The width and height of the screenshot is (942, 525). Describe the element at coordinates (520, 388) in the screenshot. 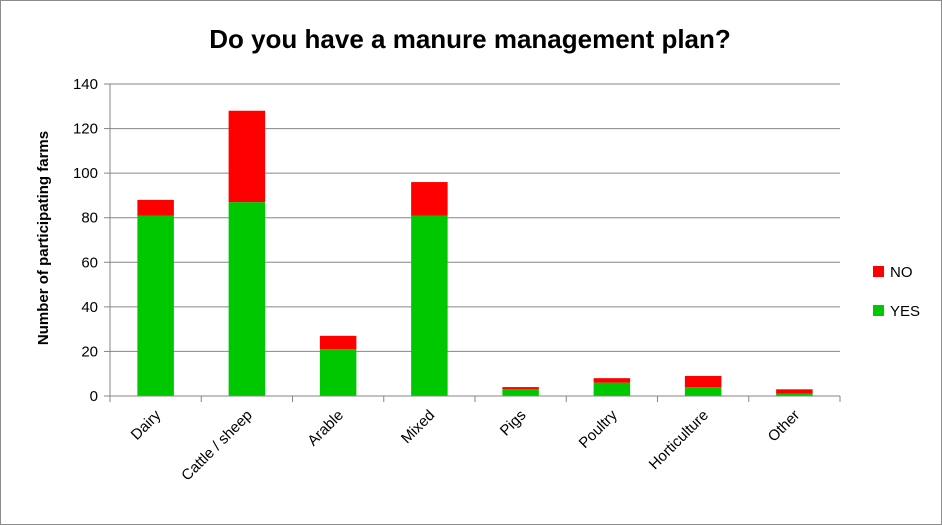

I see `bar-no-pigs` at that location.